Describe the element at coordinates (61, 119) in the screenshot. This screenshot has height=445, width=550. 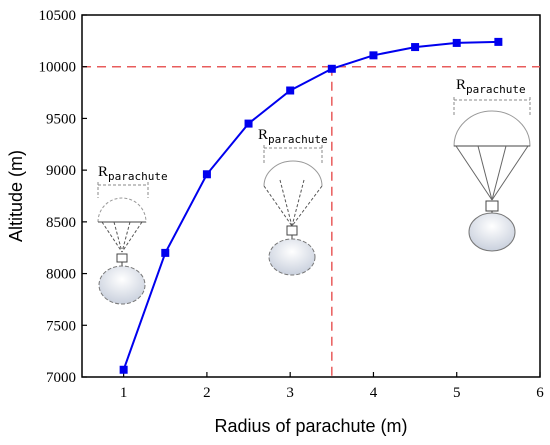
I see `y-tick-label: 9500` at that location.